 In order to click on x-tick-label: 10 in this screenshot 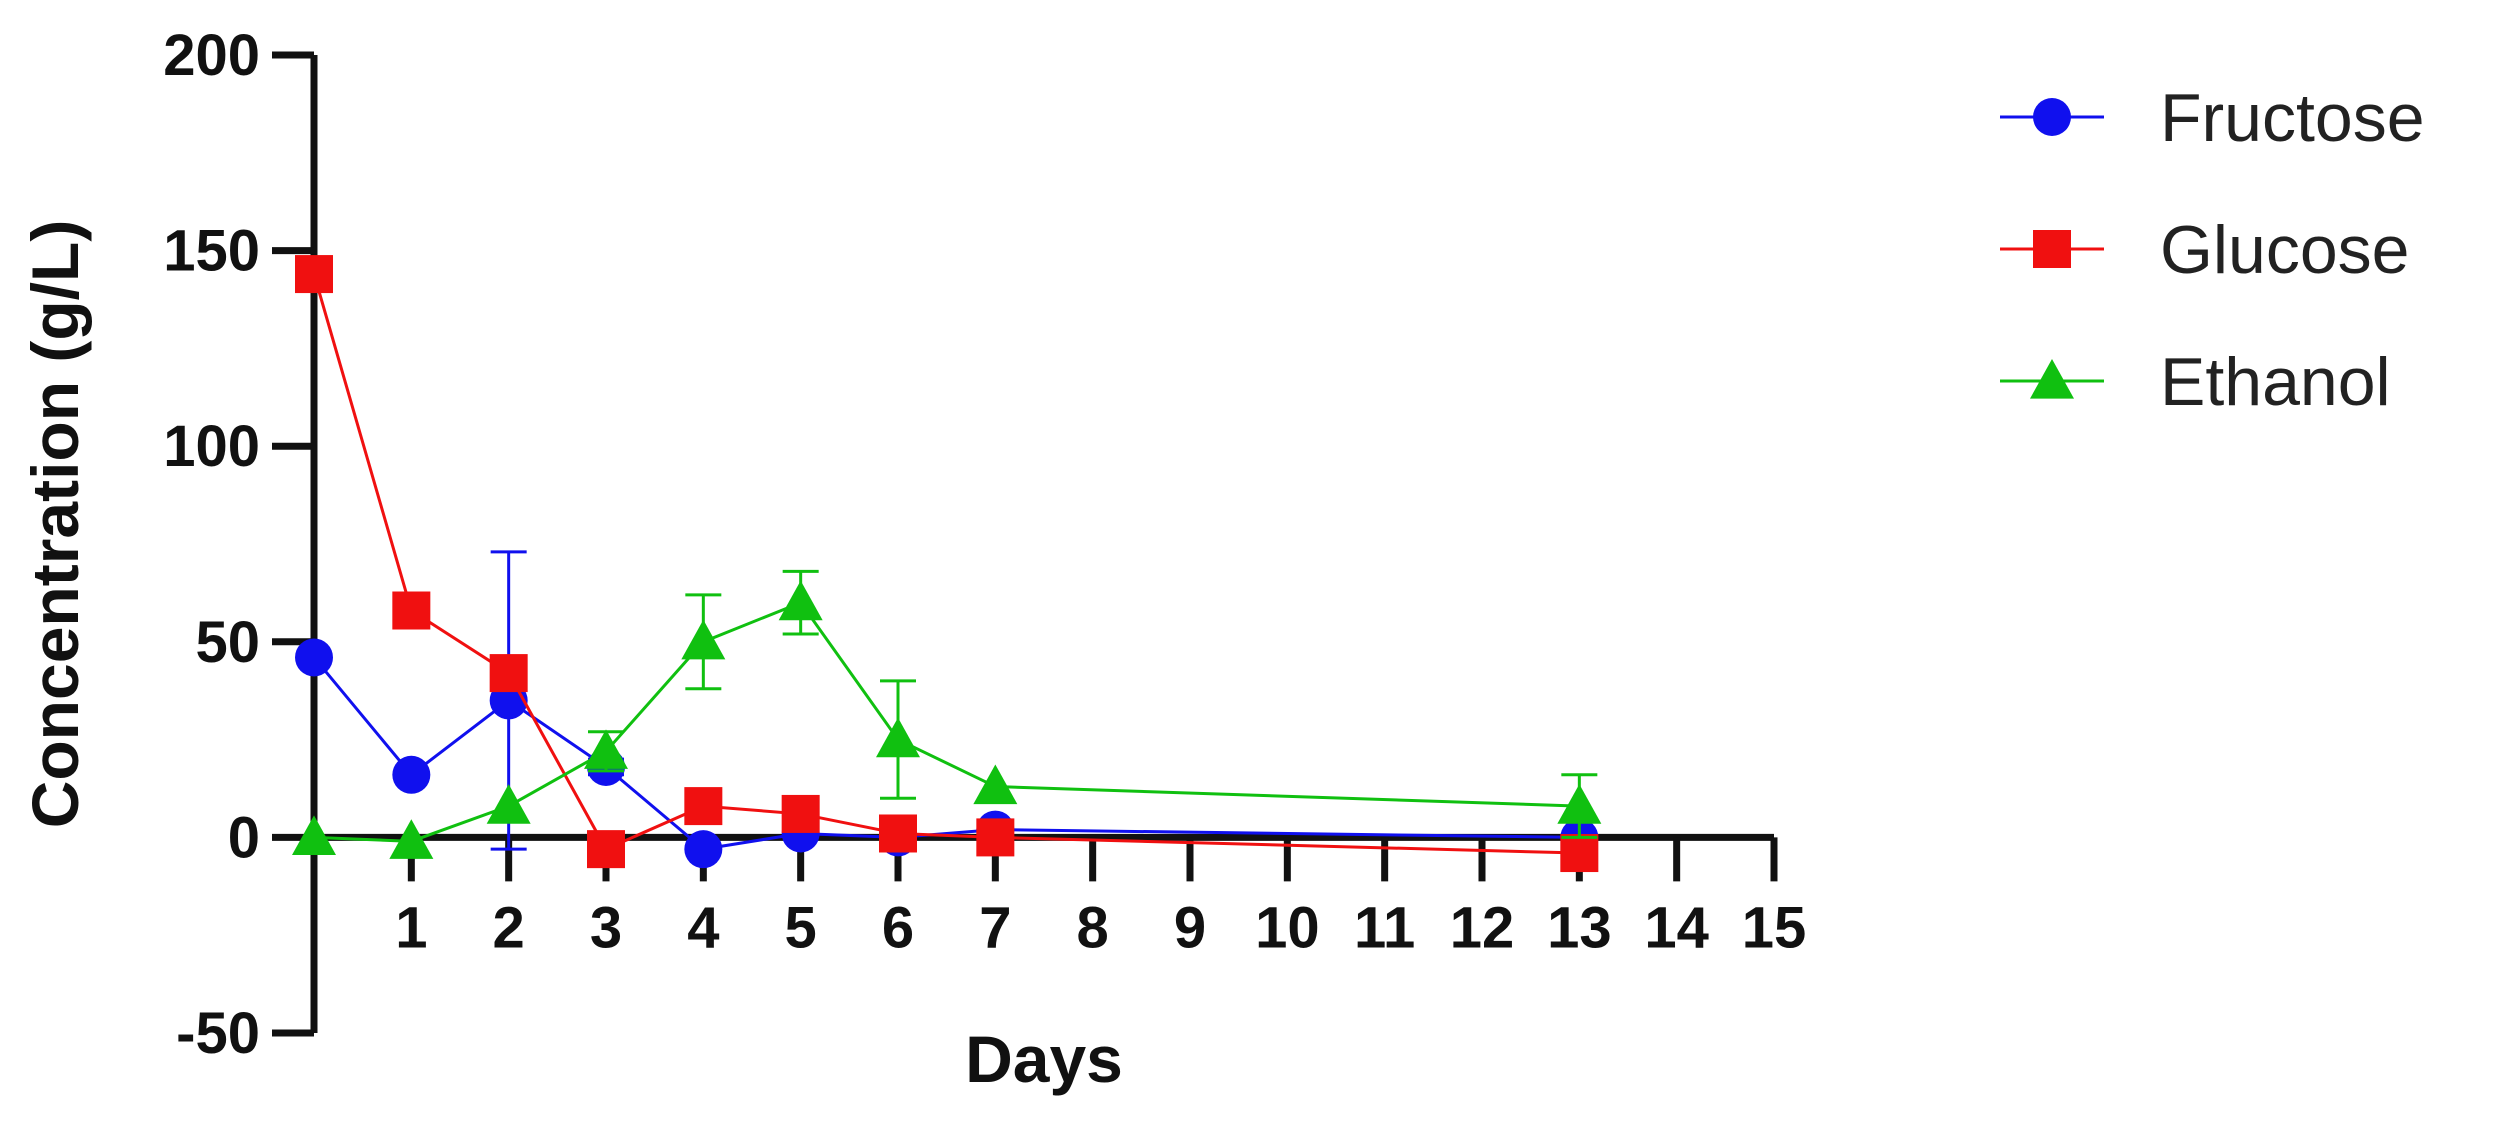, I will do `click(1287, 927)`.